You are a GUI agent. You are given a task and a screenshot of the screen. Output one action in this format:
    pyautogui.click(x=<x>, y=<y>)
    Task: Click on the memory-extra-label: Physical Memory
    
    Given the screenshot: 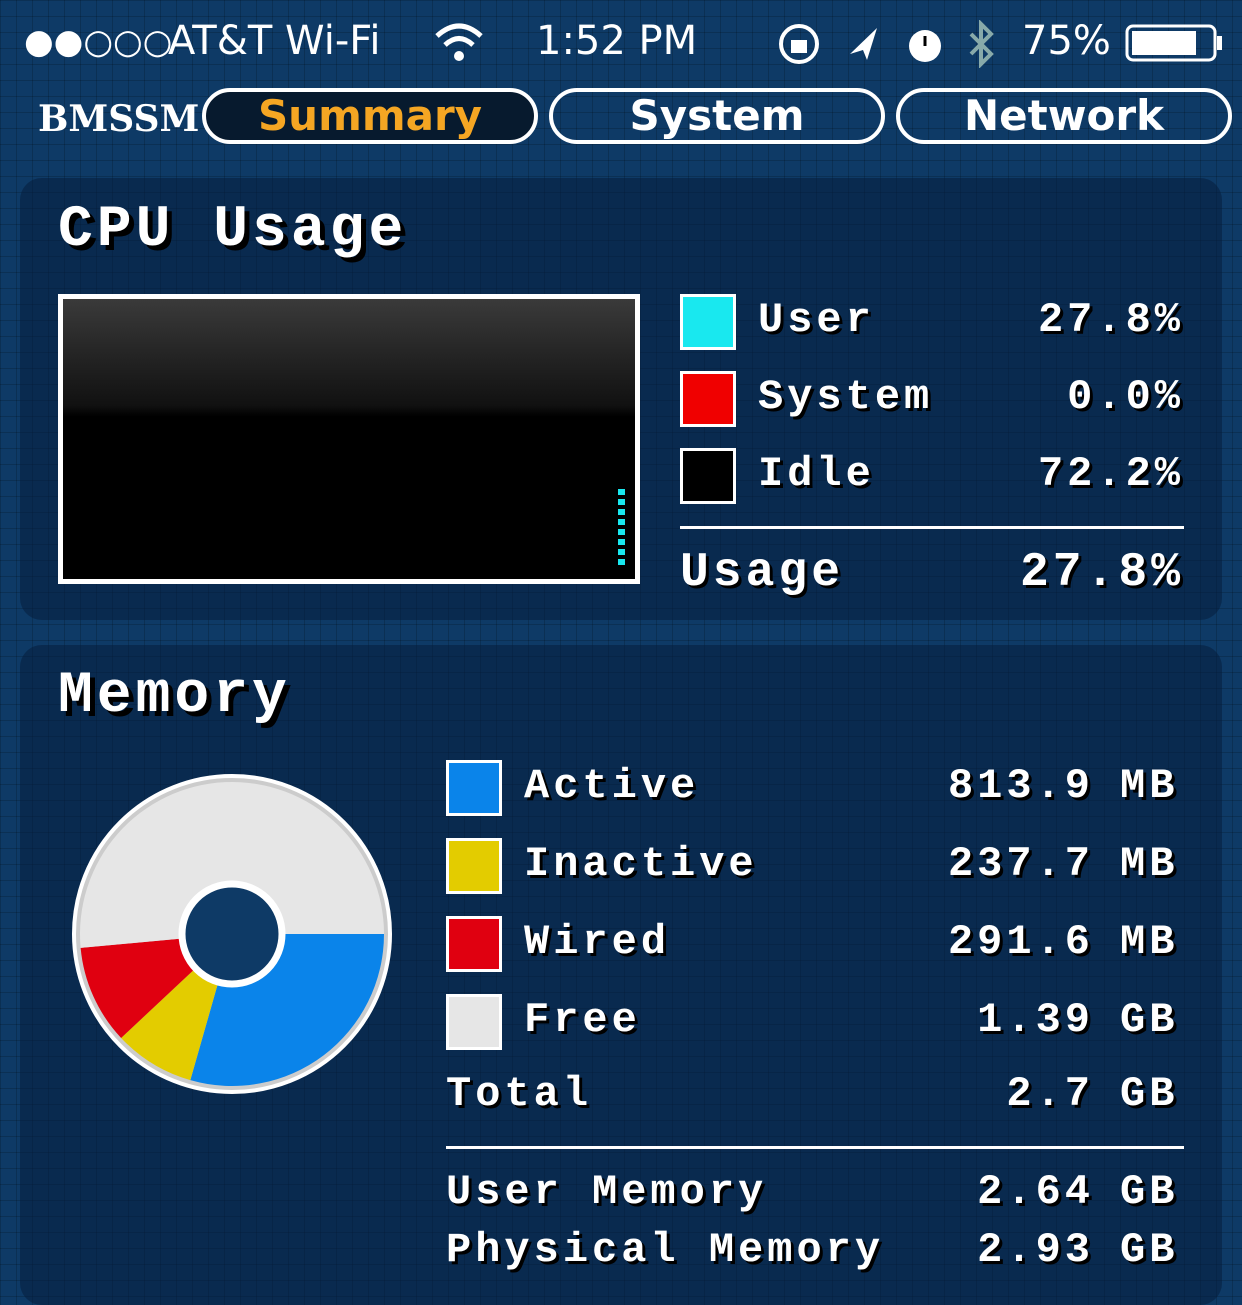 What is the action you would take?
    pyautogui.click(x=665, y=1250)
    